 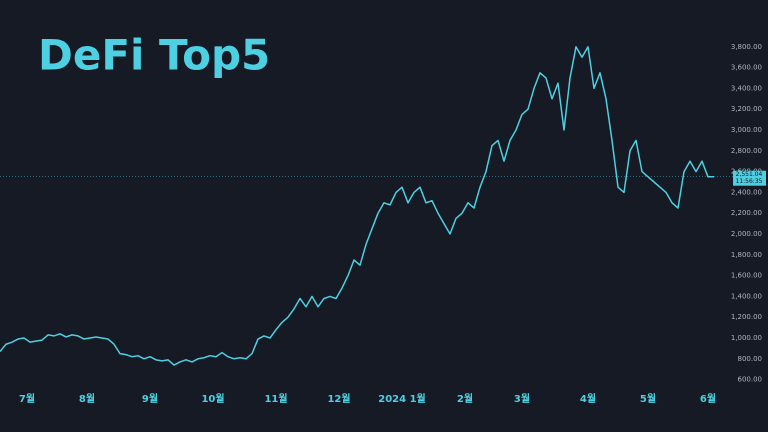 I want to click on y-tick-label: 1,000.00, so click(x=746, y=338).